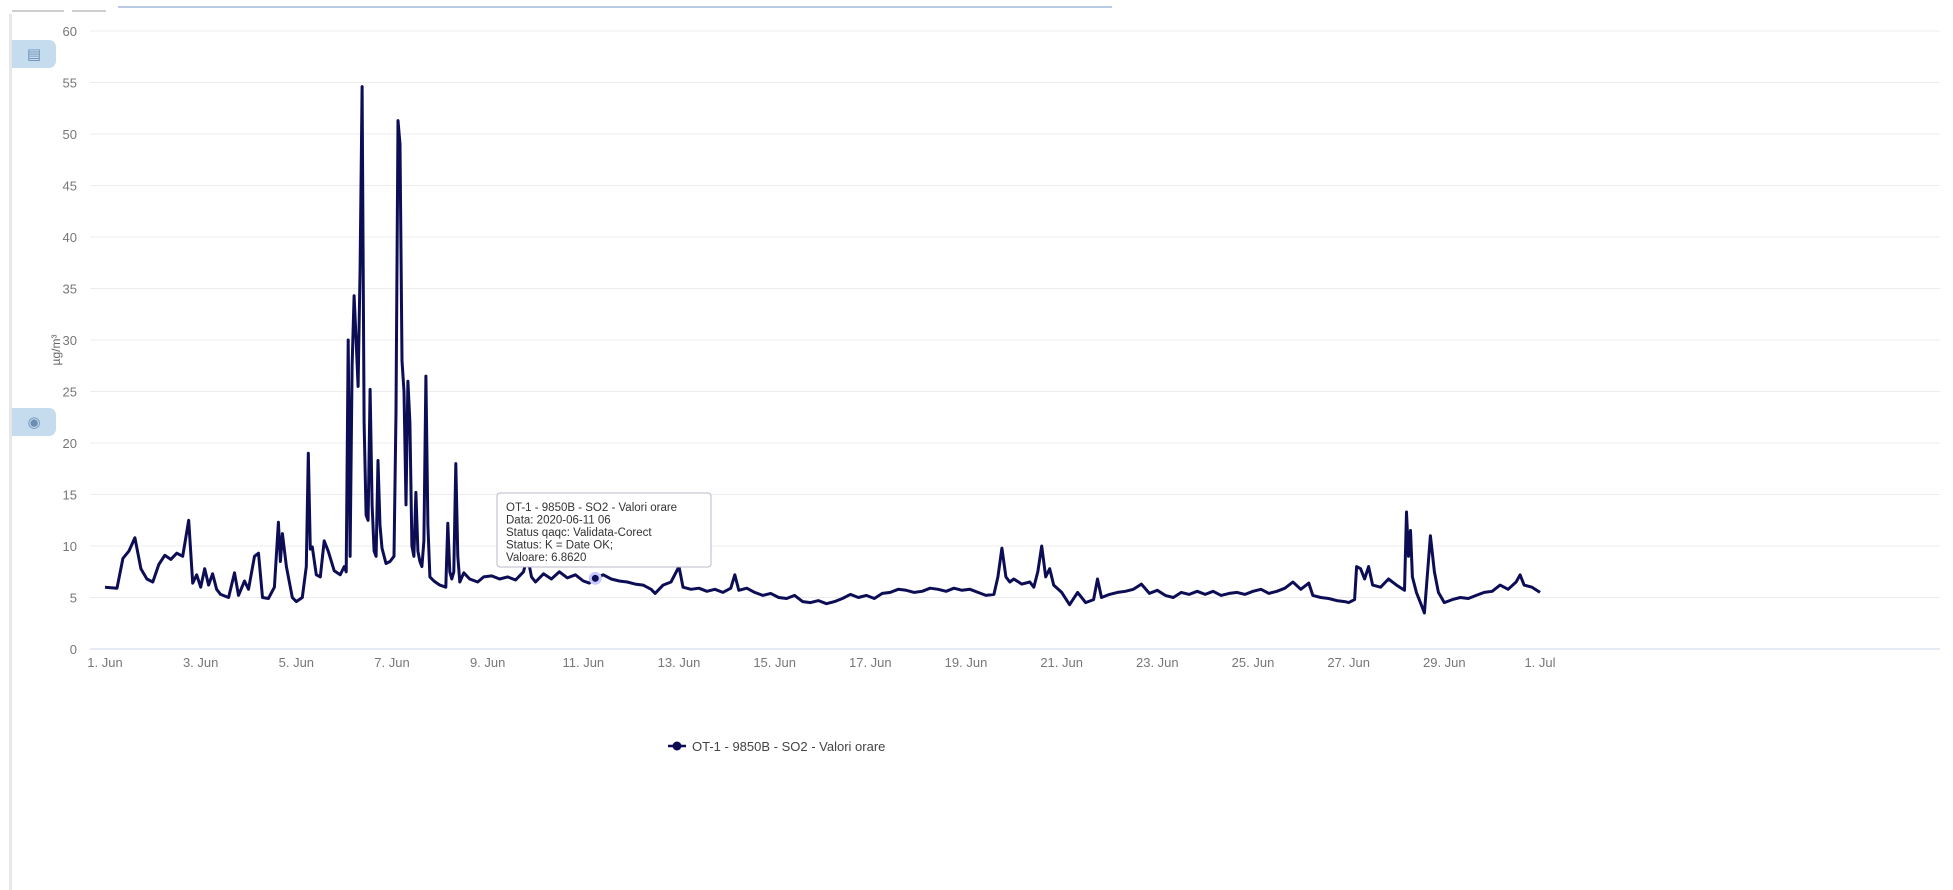 This screenshot has width=1953, height=890. I want to click on x-tick-label: 1. Jul, so click(1539, 662).